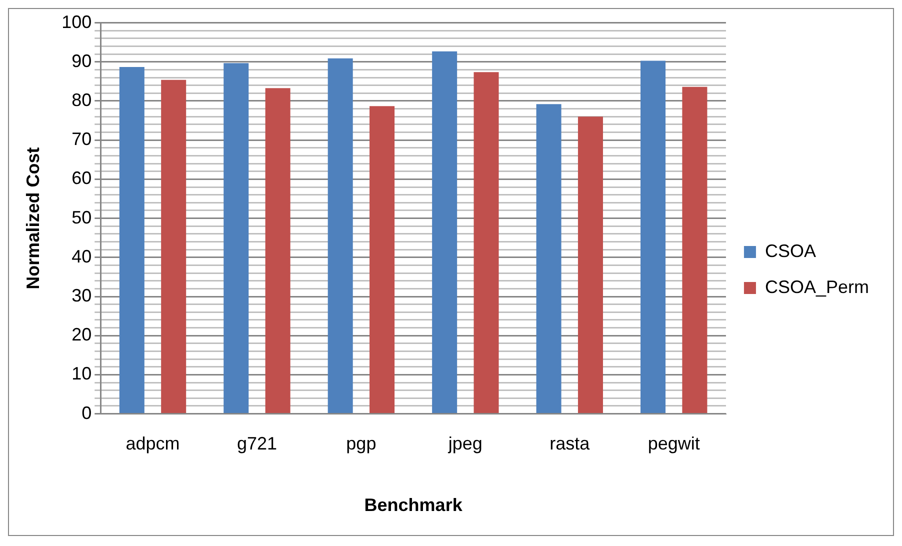  What do you see at coordinates (32, 218) in the screenshot?
I see `y-axis-title: Normalized Cost` at bounding box center [32, 218].